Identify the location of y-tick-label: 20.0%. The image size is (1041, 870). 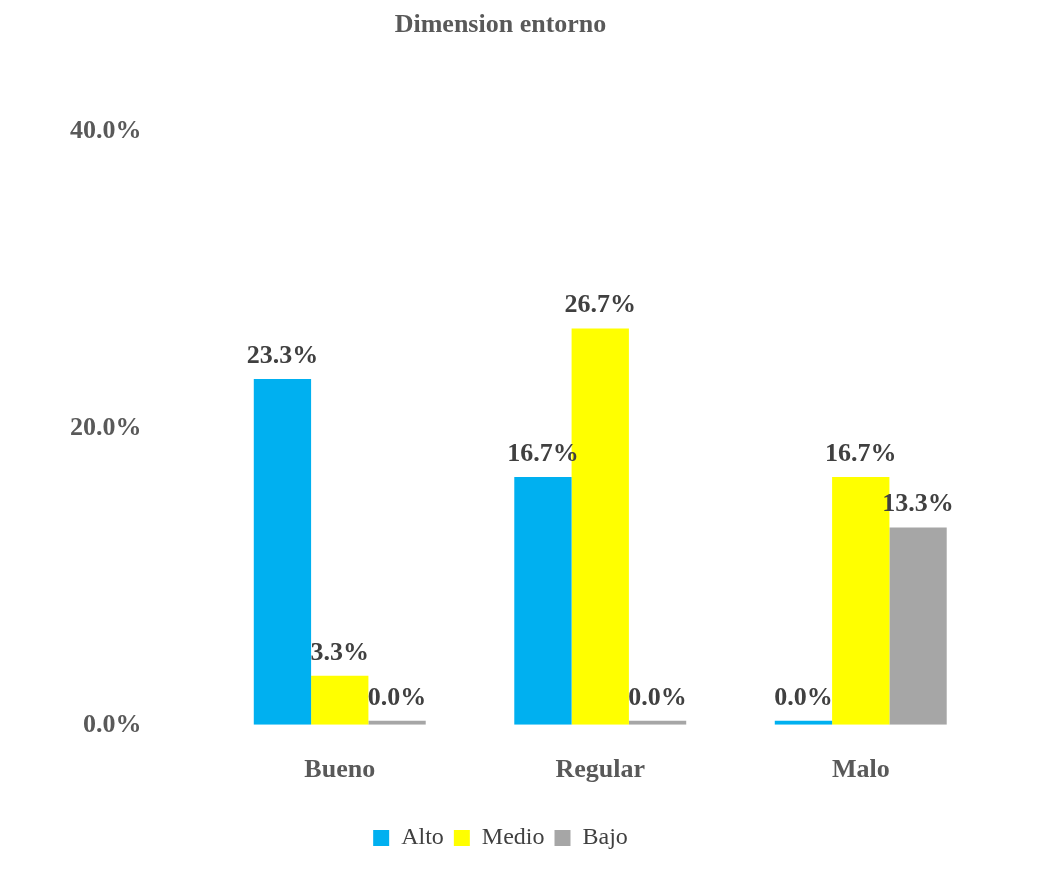
(106, 426).